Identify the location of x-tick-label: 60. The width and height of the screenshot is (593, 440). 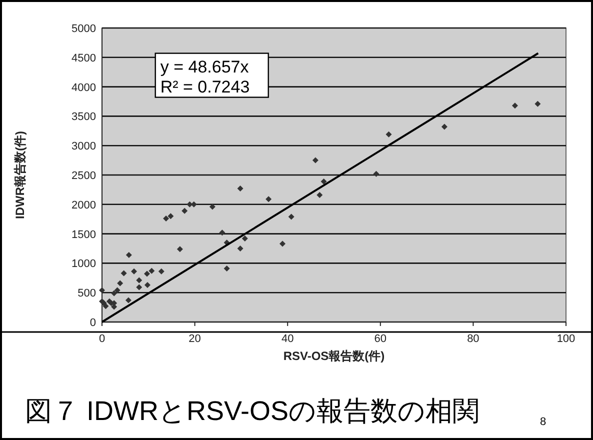
(380, 339).